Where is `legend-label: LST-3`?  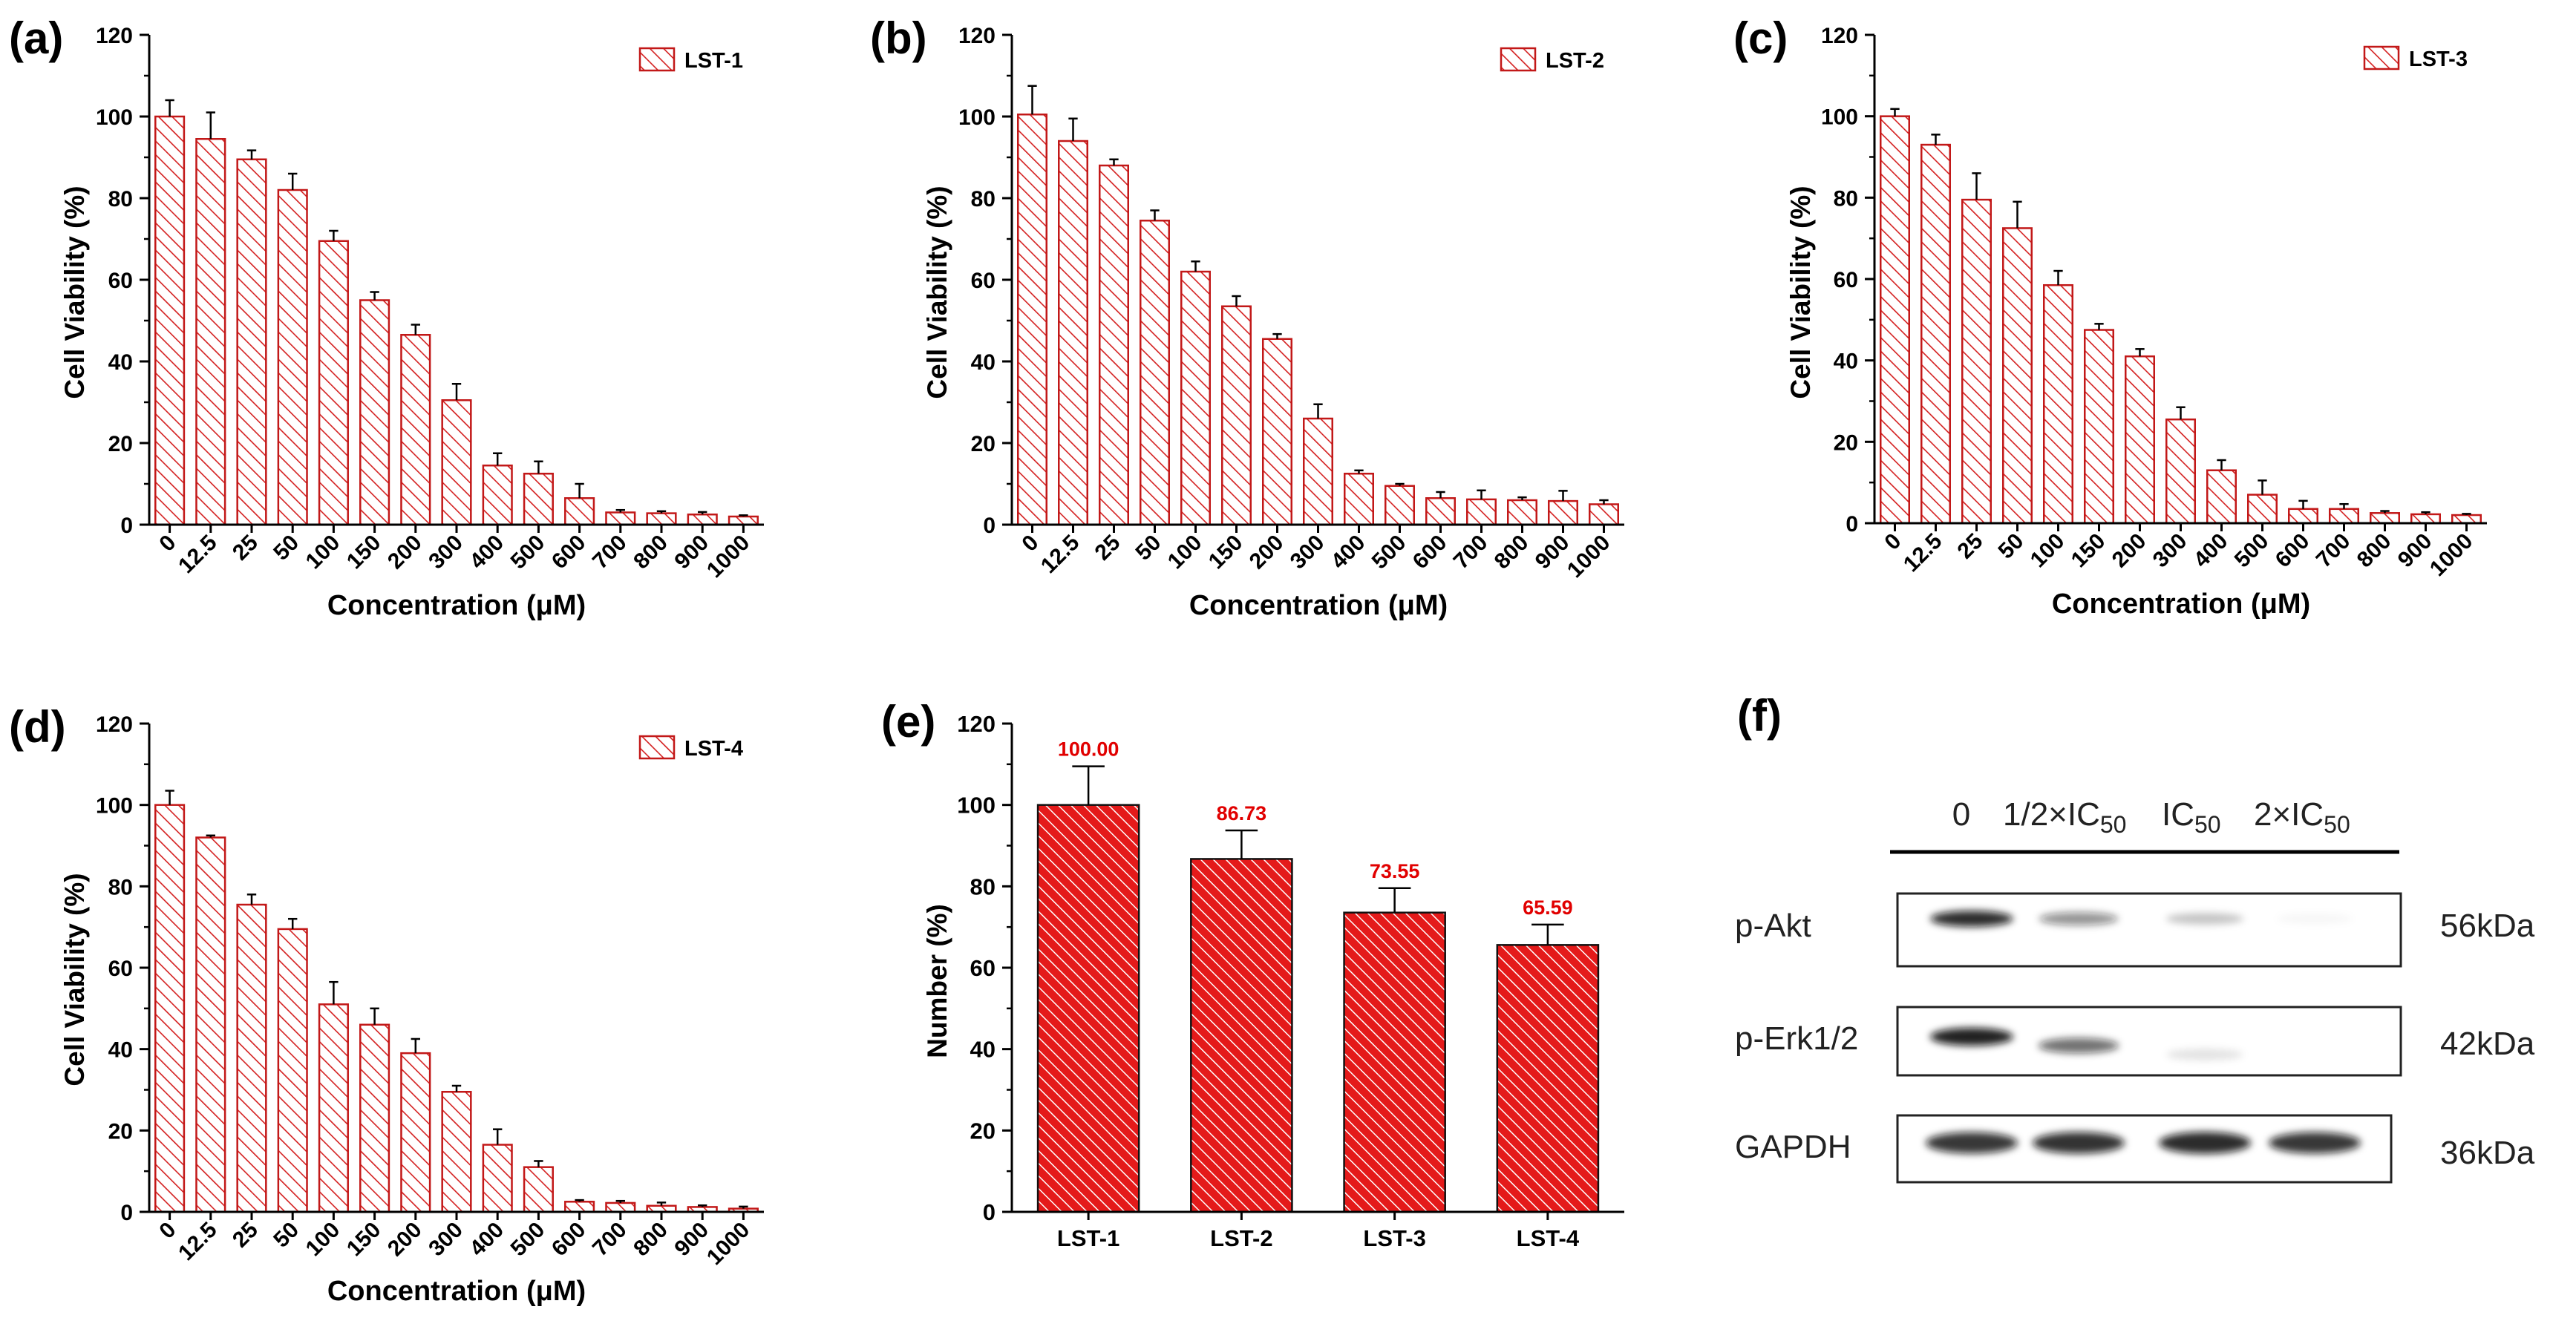
legend-label: LST-3 is located at coordinates (2438, 59).